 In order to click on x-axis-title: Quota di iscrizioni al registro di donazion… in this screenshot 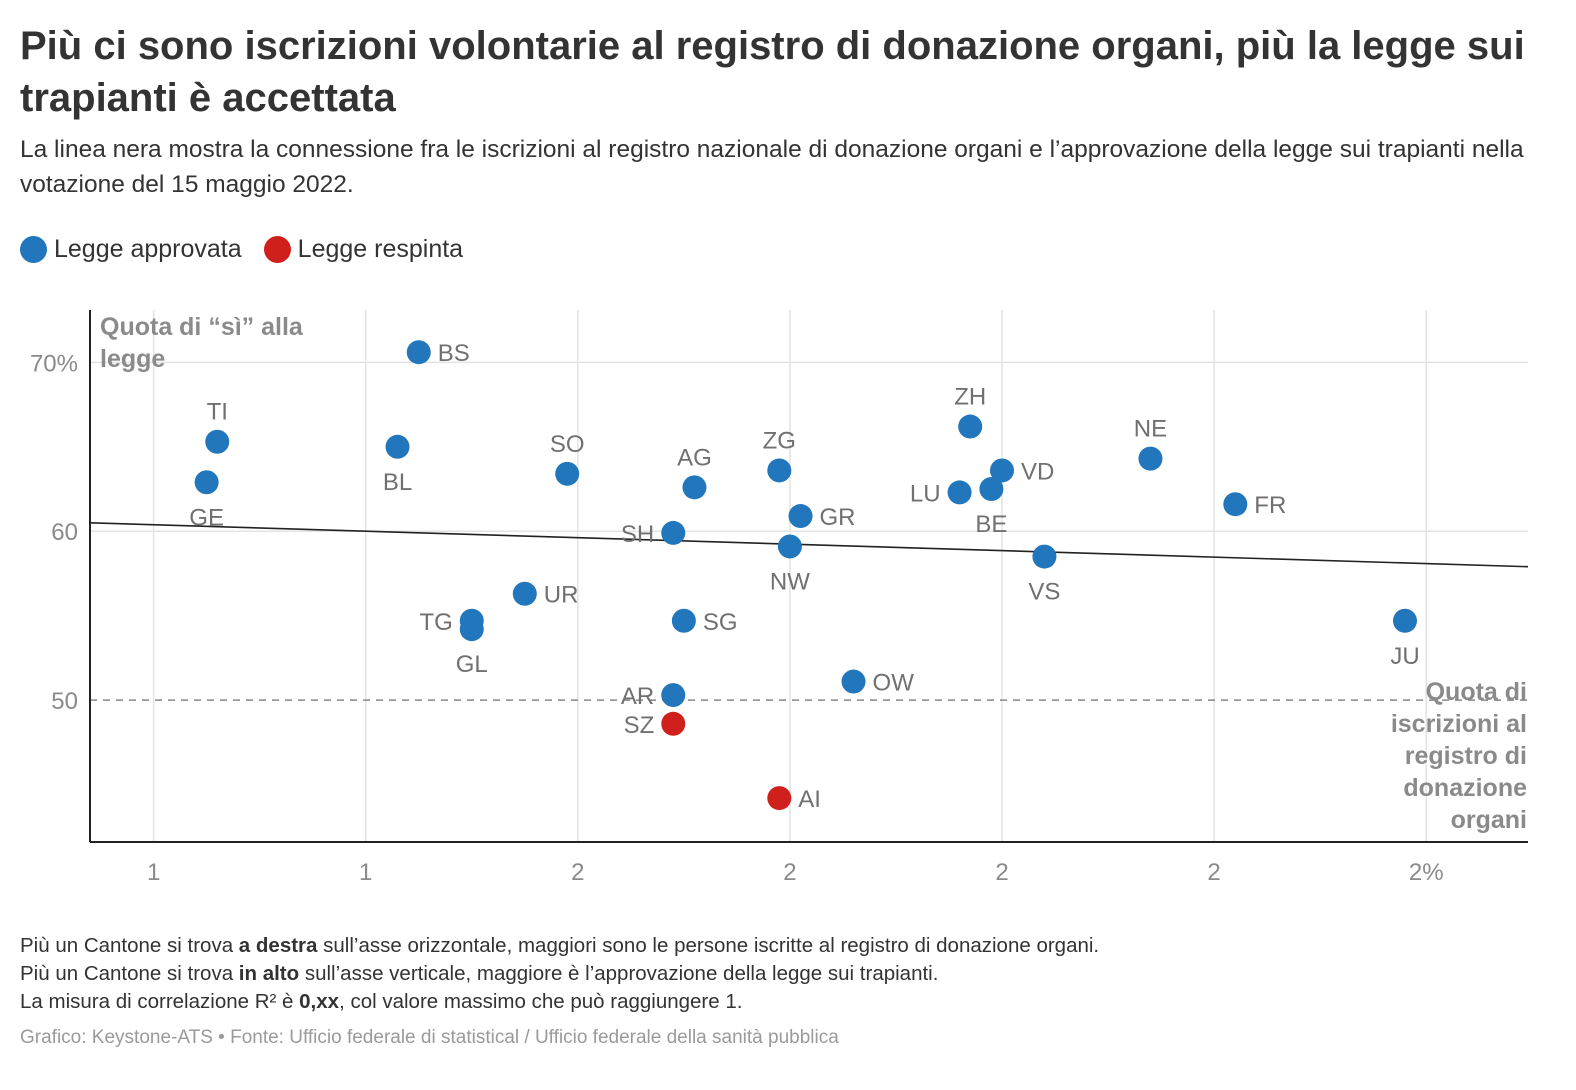, I will do `click(1459, 756)`.